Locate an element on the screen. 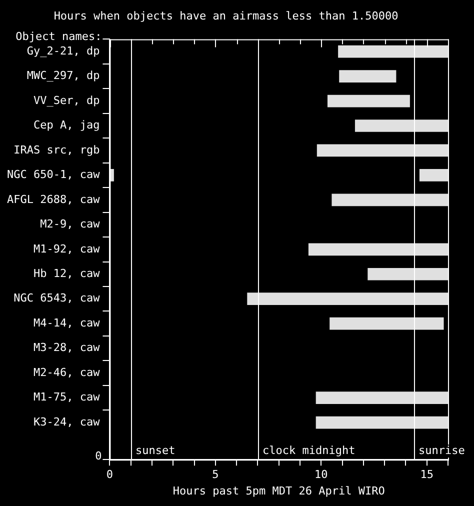 The height and width of the screenshot is (506, 474). y-tick-label: K3-24, caw is located at coordinates (66, 421).